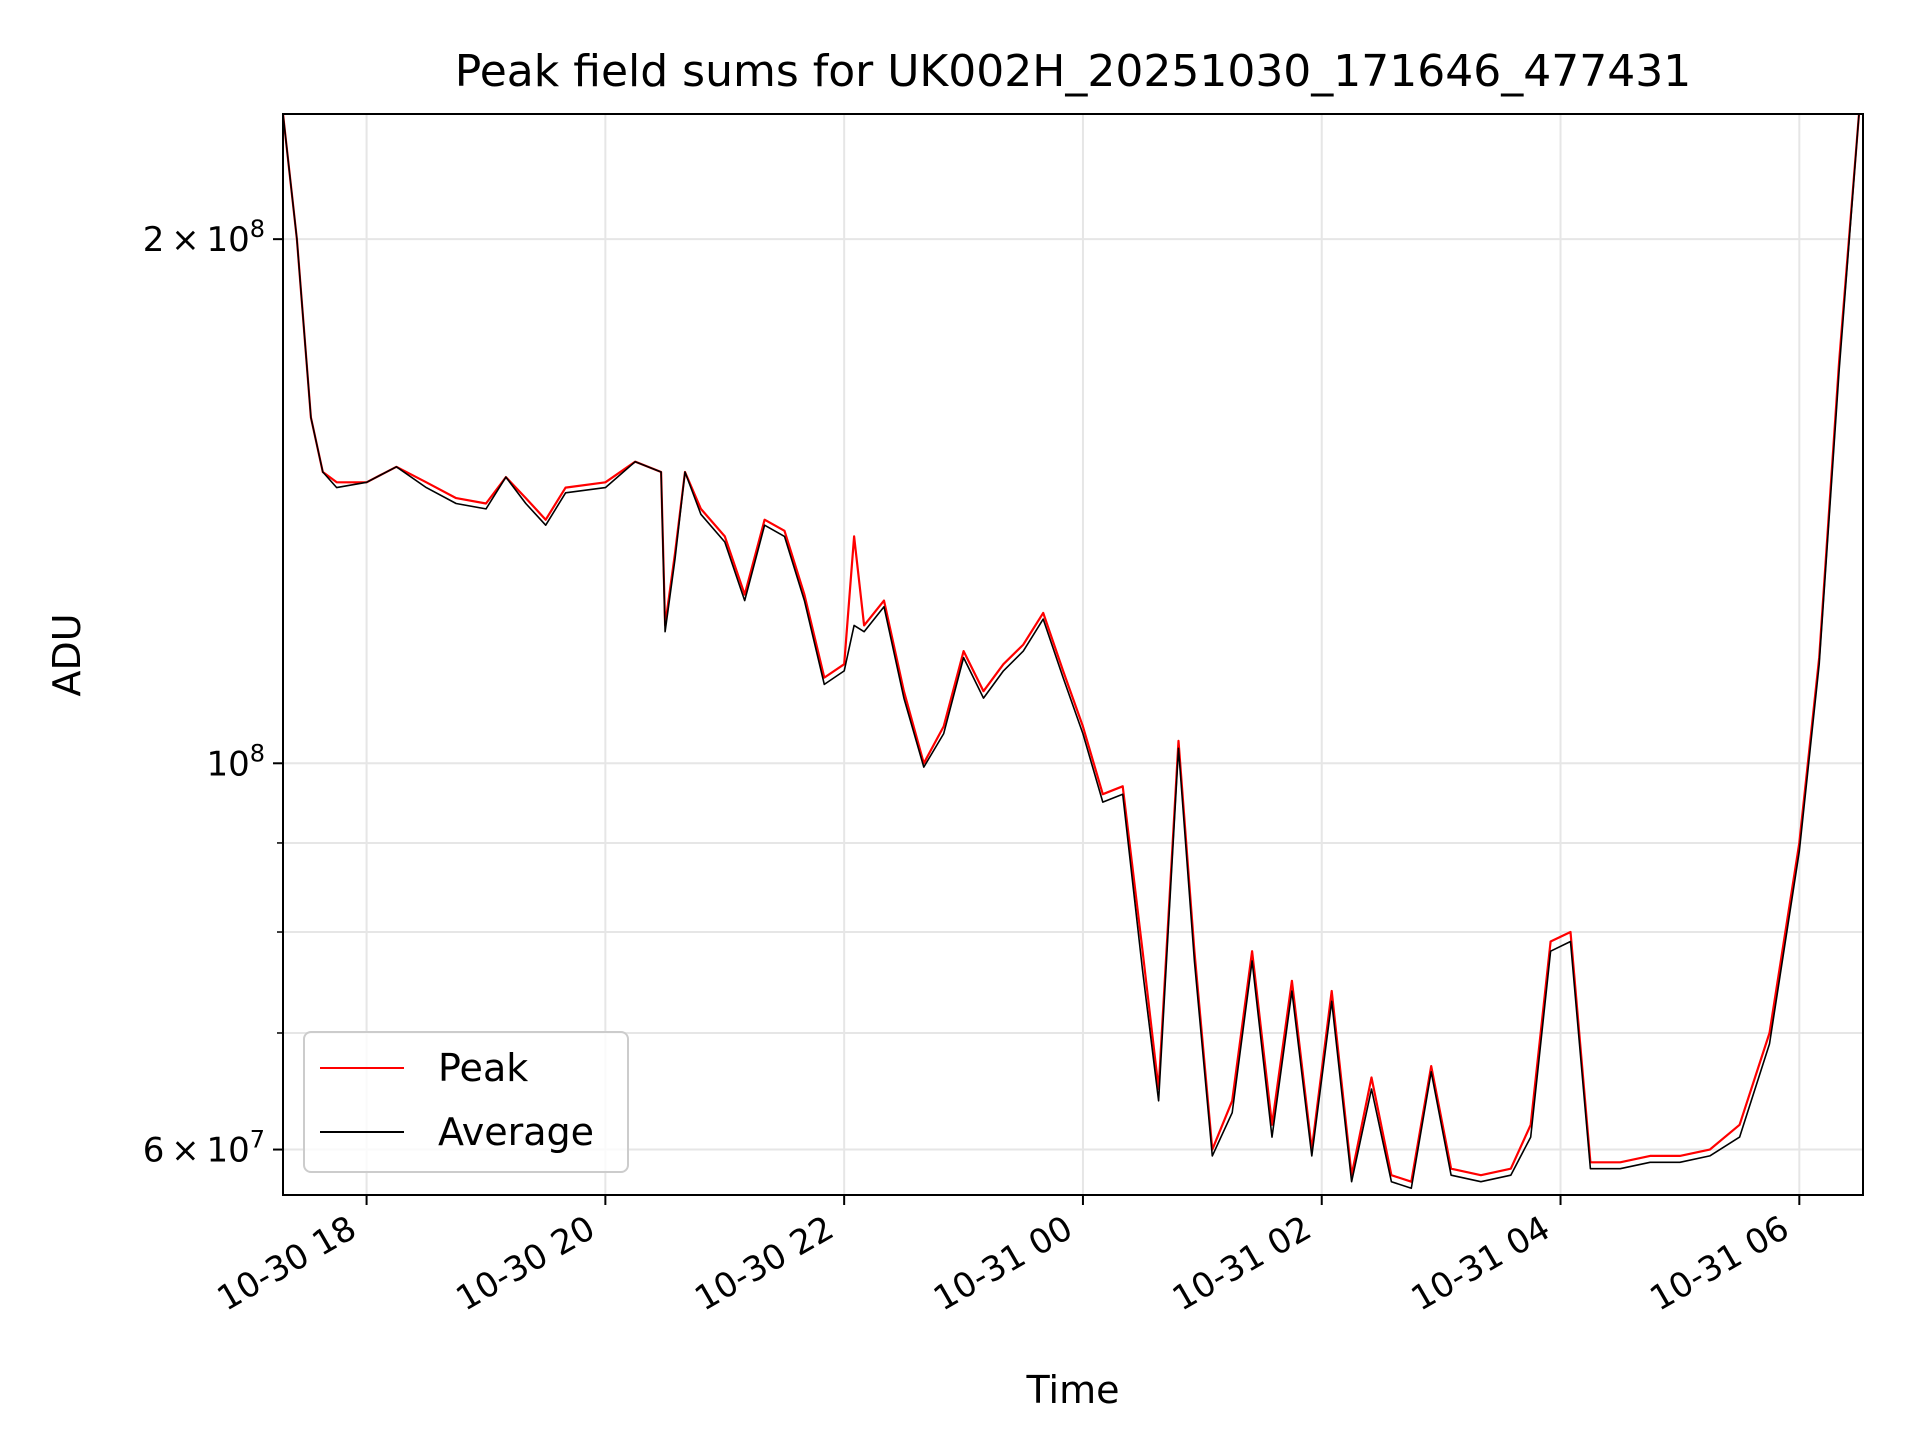  I want to click on y-axis-label: ADU, so click(67, 654).